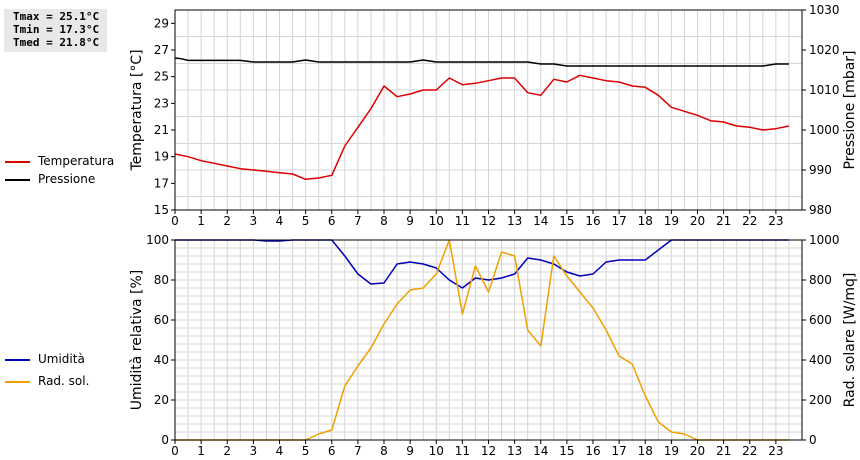  Describe the element at coordinates (820, 210) in the screenshot. I see `y-tick-label-right: 980` at that location.